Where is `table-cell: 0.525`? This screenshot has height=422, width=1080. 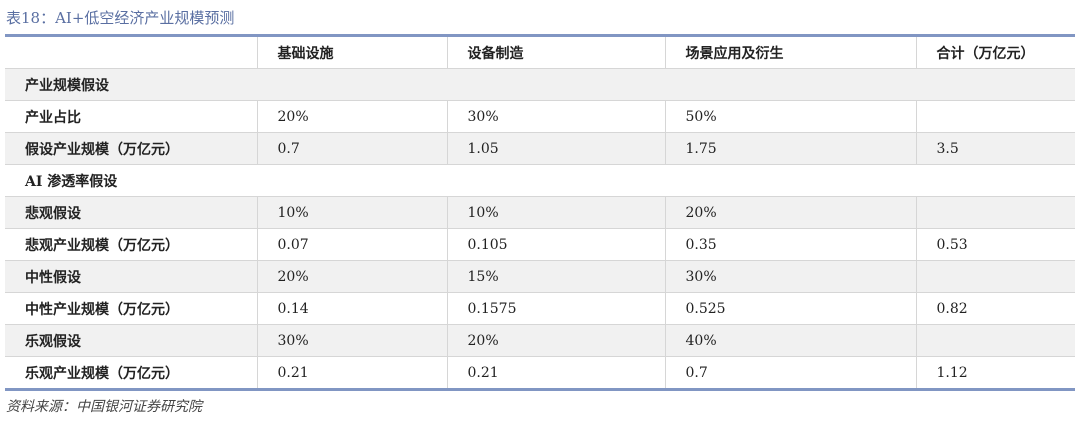
table-cell: 0.525 is located at coordinates (790, 308).